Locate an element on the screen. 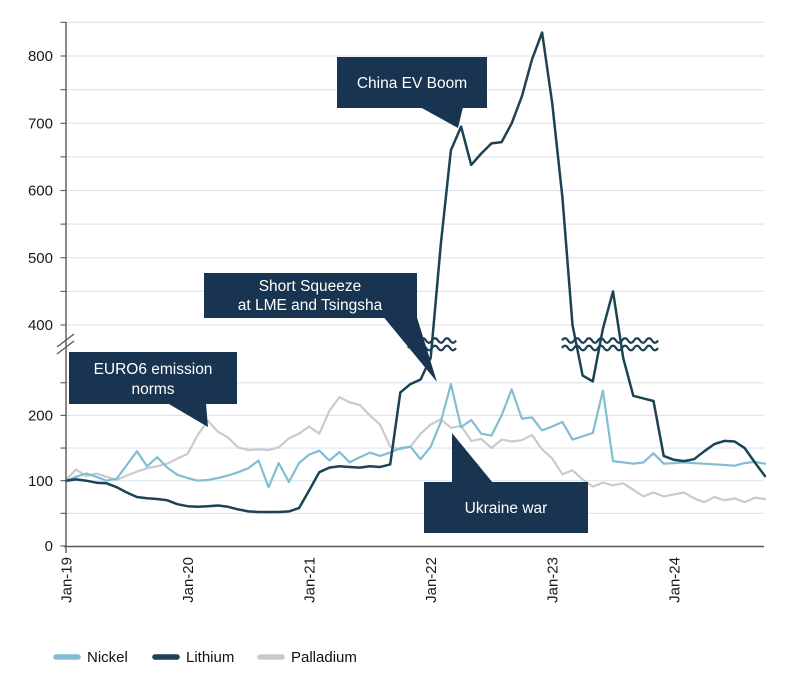 The width and height of the screenshot is (792, 683). series-line-nickel is located at coordinates (415, 436).